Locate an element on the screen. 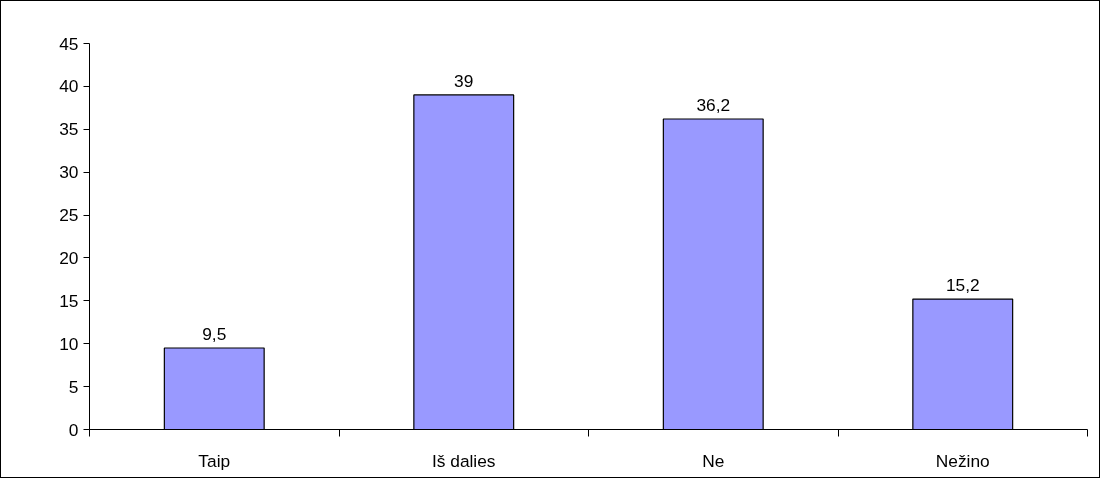 This screenshot has width=1109, height=485. data-label: 15,2 is located at coordinates (962, 285).